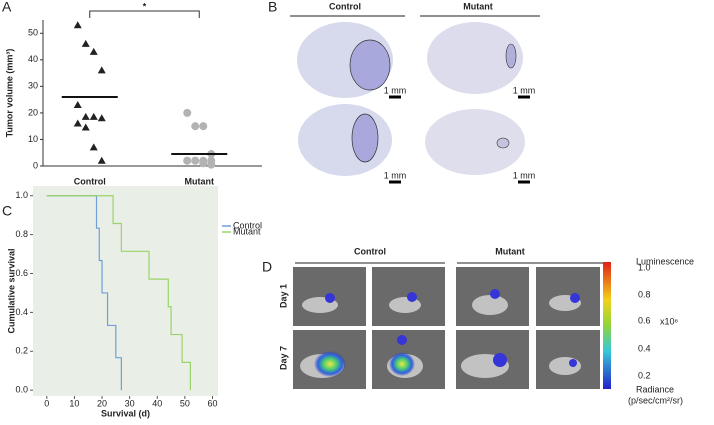  I want to click on y-tick-label: 50, so click(33, 33).